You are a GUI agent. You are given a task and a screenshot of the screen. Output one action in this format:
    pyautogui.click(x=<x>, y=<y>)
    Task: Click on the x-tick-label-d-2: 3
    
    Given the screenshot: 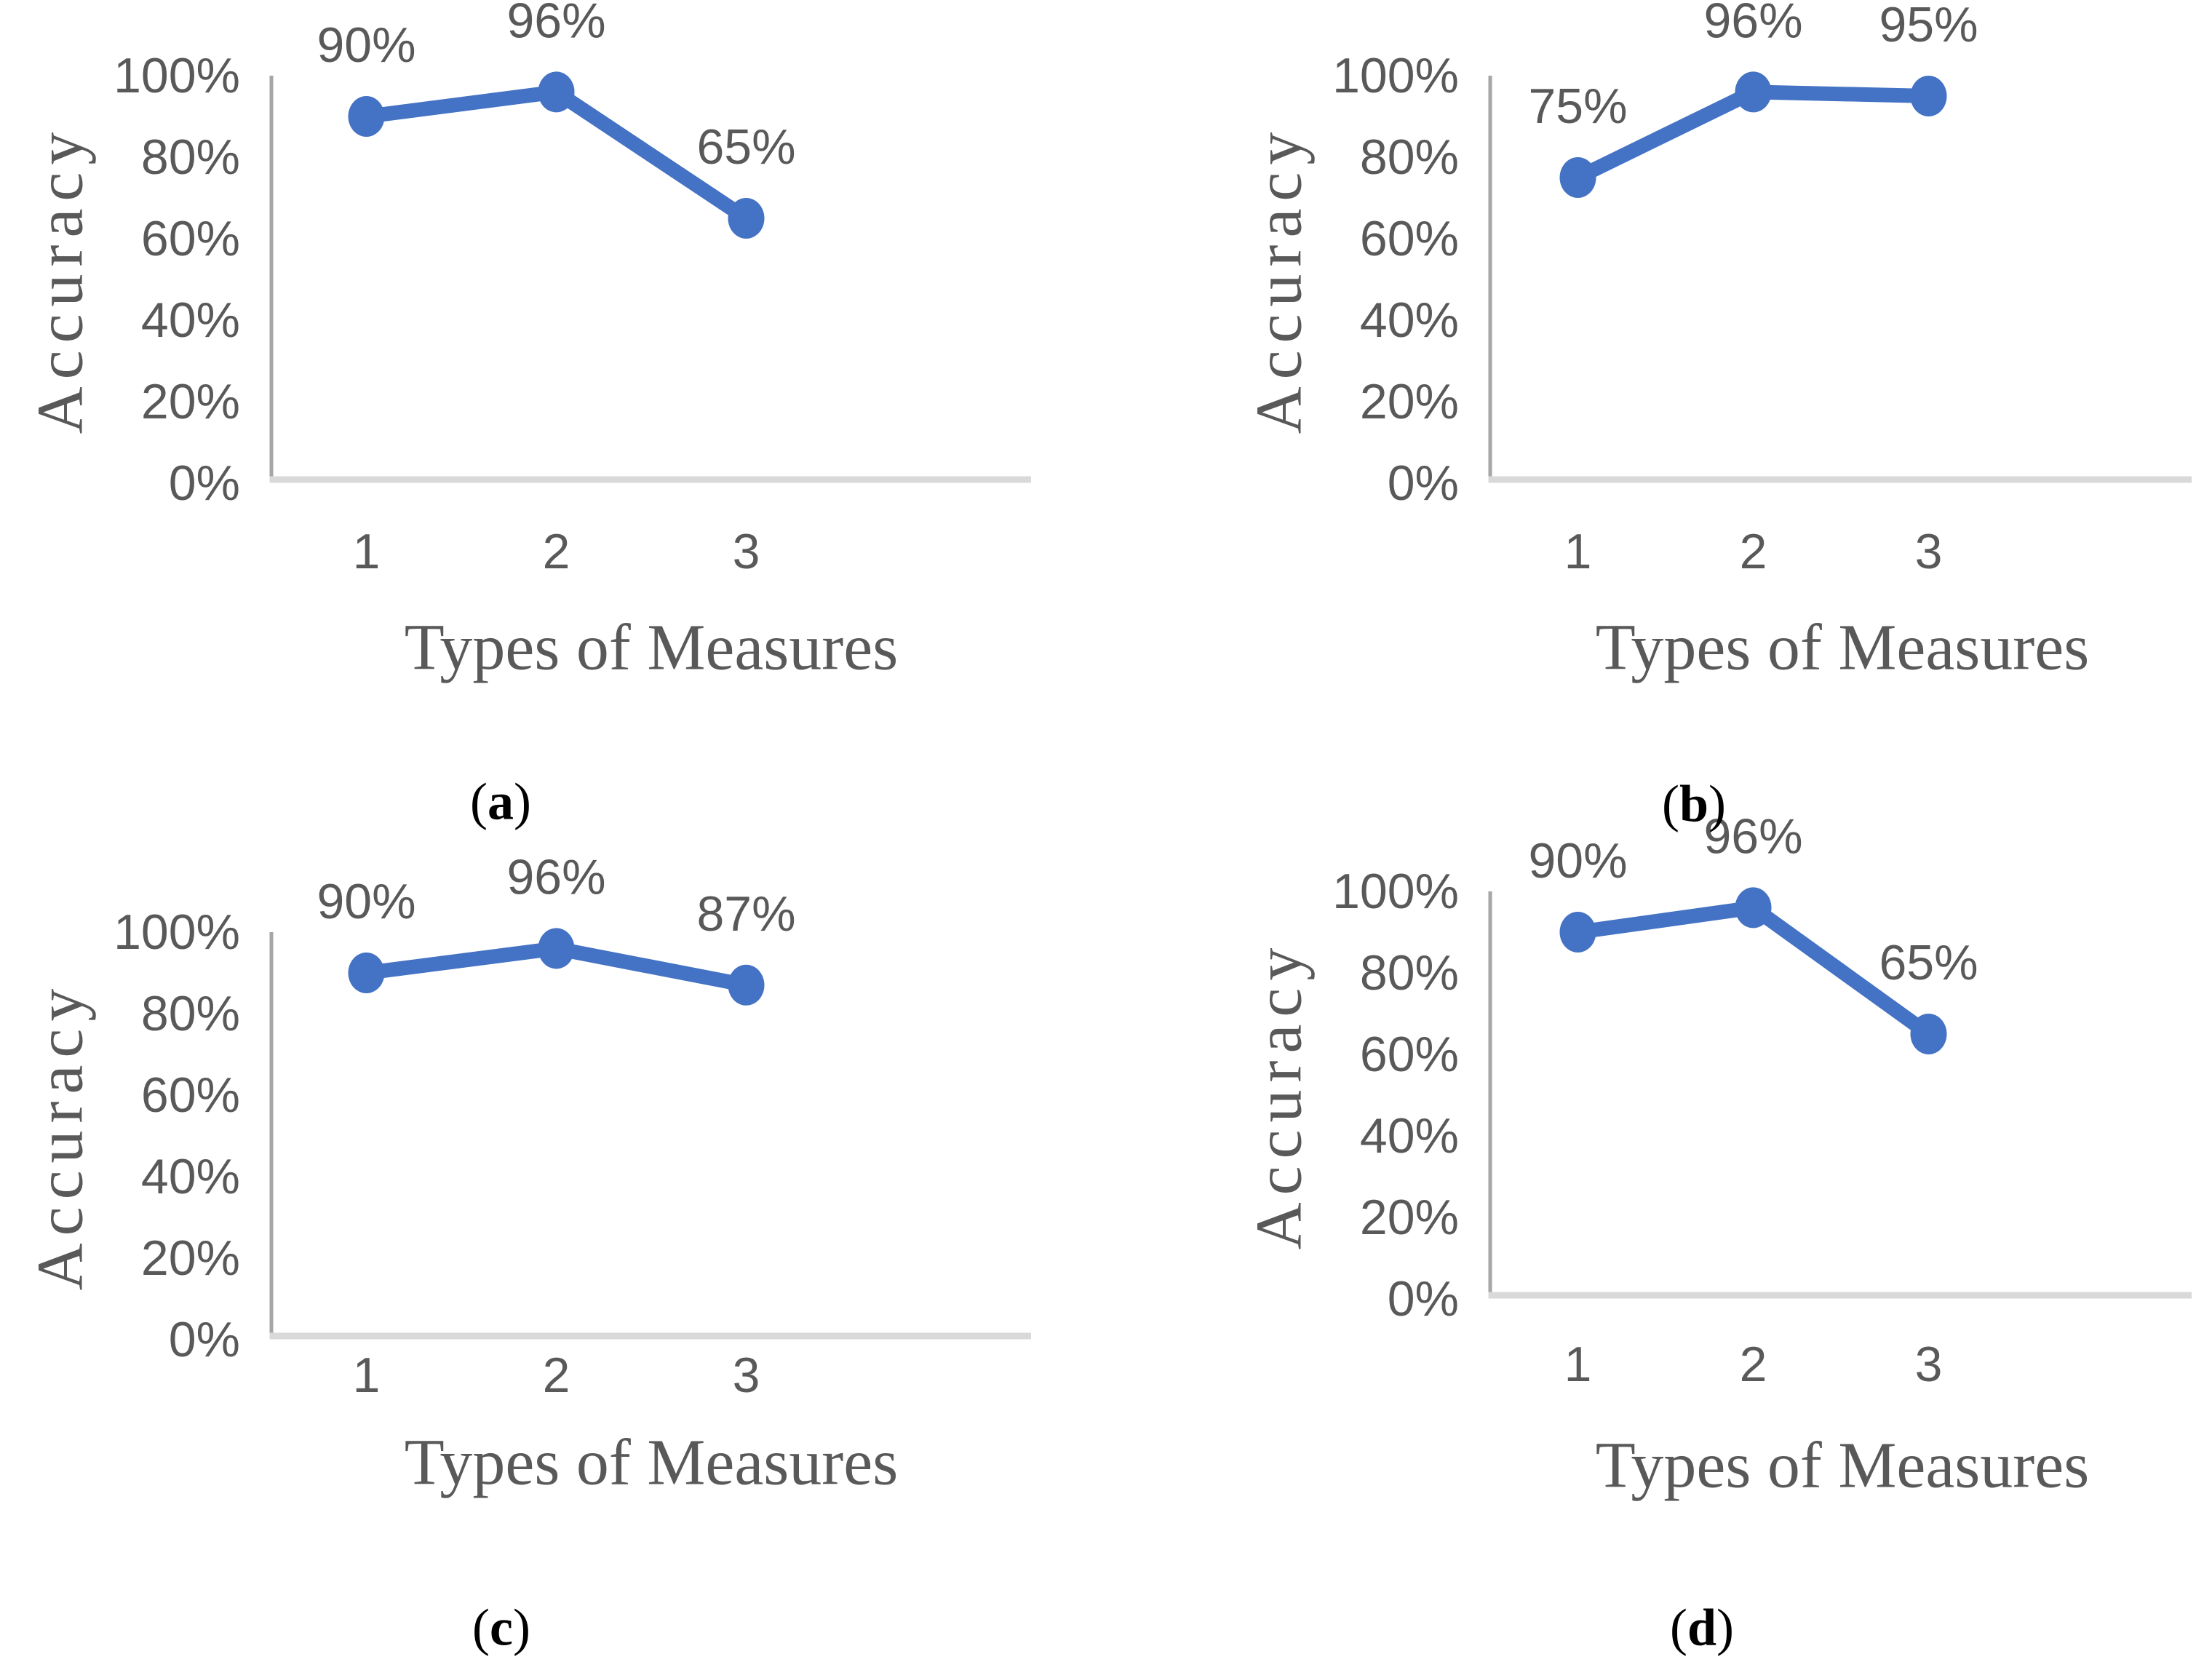 What is the action you would take?
    pyautogui.click(x=1929, y=1364)
    